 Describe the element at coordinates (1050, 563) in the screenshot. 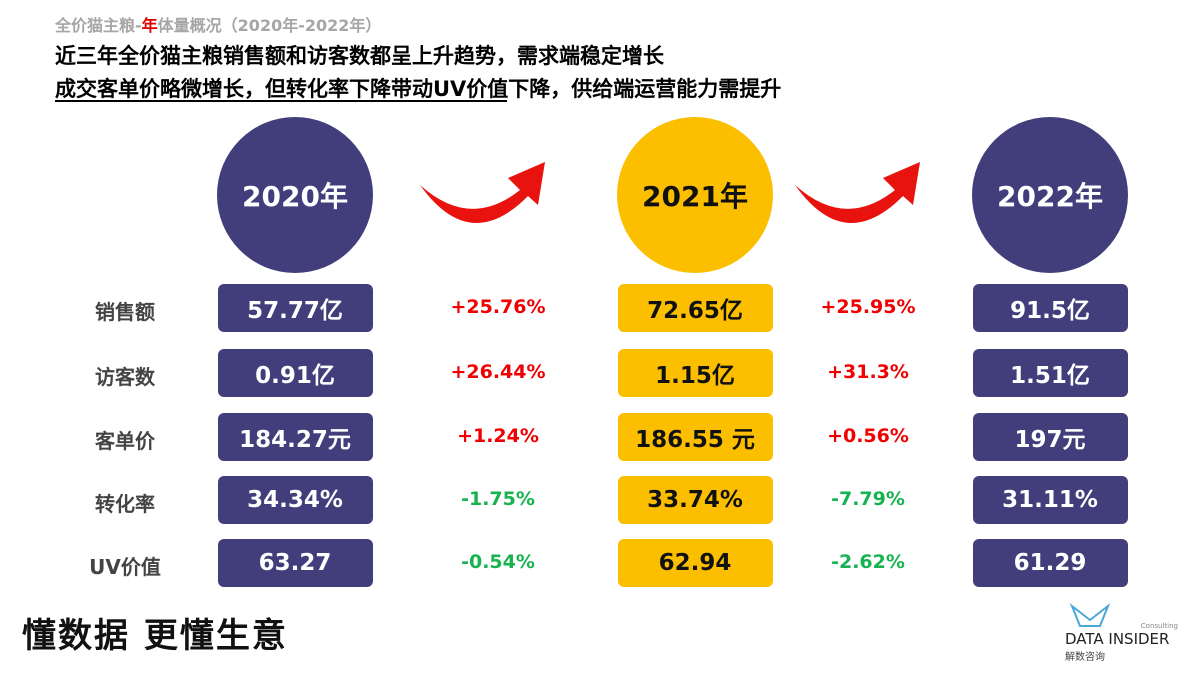

I see `value-box: 61.29` at that location.